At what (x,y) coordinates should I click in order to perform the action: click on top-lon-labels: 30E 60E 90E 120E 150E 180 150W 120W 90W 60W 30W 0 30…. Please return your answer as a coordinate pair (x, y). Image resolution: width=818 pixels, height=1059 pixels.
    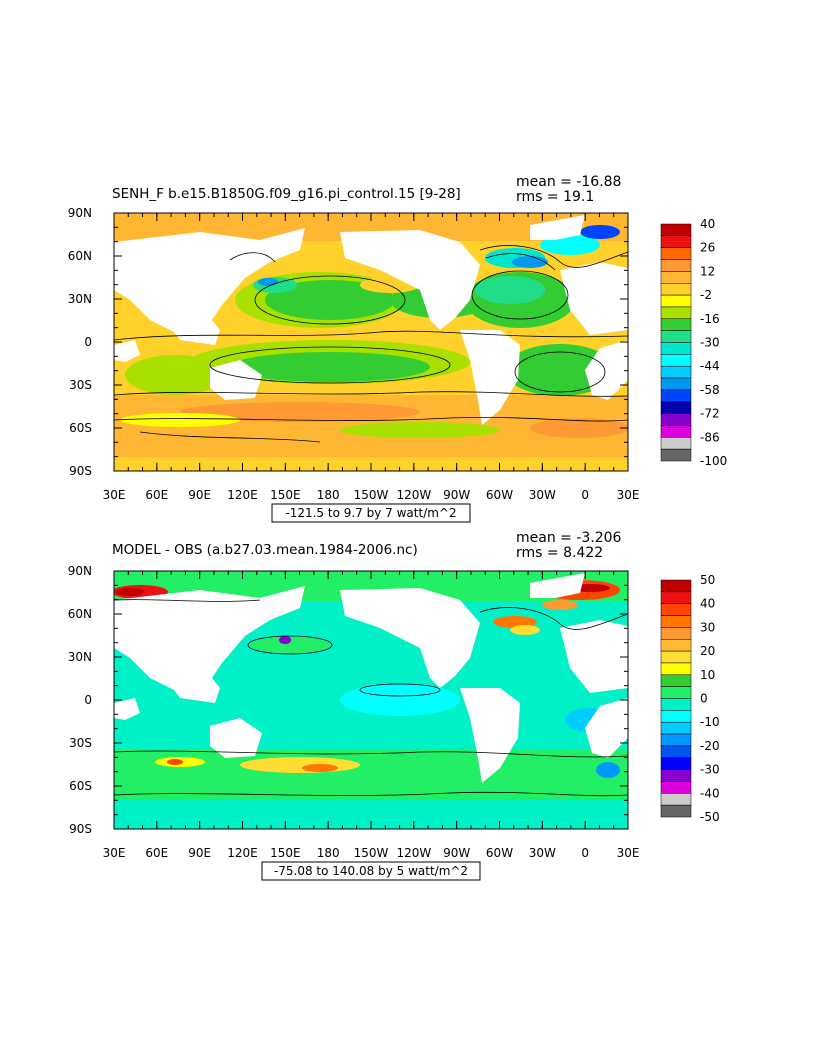
    Looking at the image, I should click on (371, 495).